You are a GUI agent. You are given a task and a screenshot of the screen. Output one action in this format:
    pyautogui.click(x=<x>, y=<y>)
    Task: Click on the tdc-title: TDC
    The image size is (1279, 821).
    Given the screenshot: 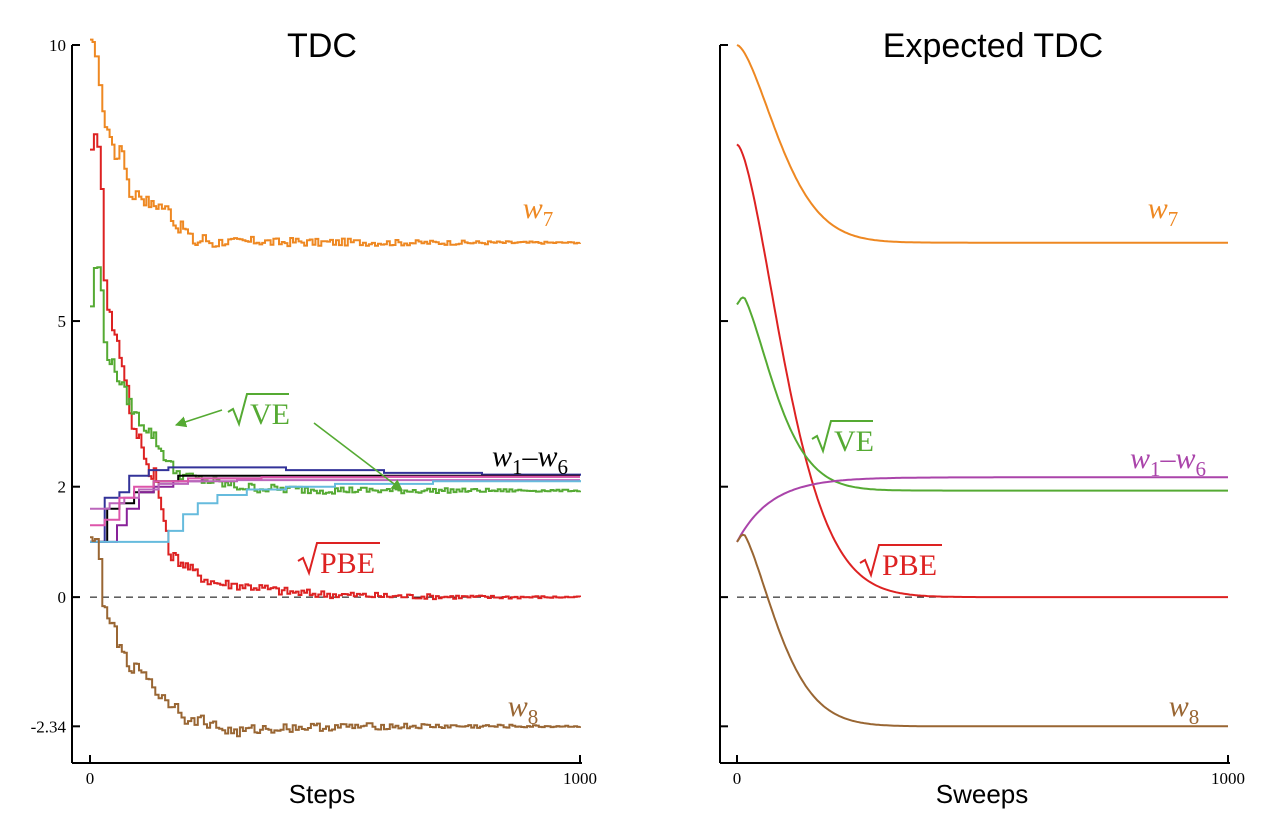 What is the action you would take?
    pyautogui.click(x=322, y=46)
    